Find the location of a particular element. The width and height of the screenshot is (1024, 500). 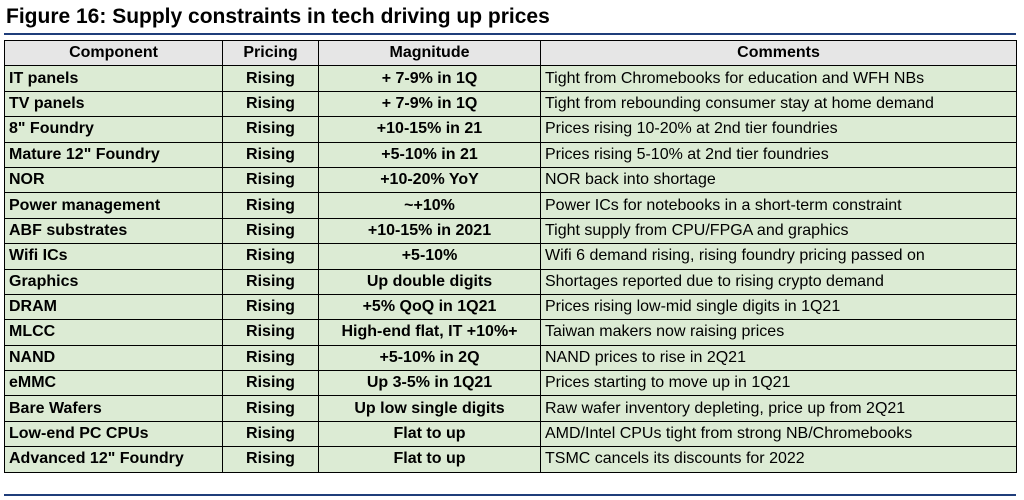

magnitude-cell: High-end flat, IT +10%+ is located at coordinates (429, 332).